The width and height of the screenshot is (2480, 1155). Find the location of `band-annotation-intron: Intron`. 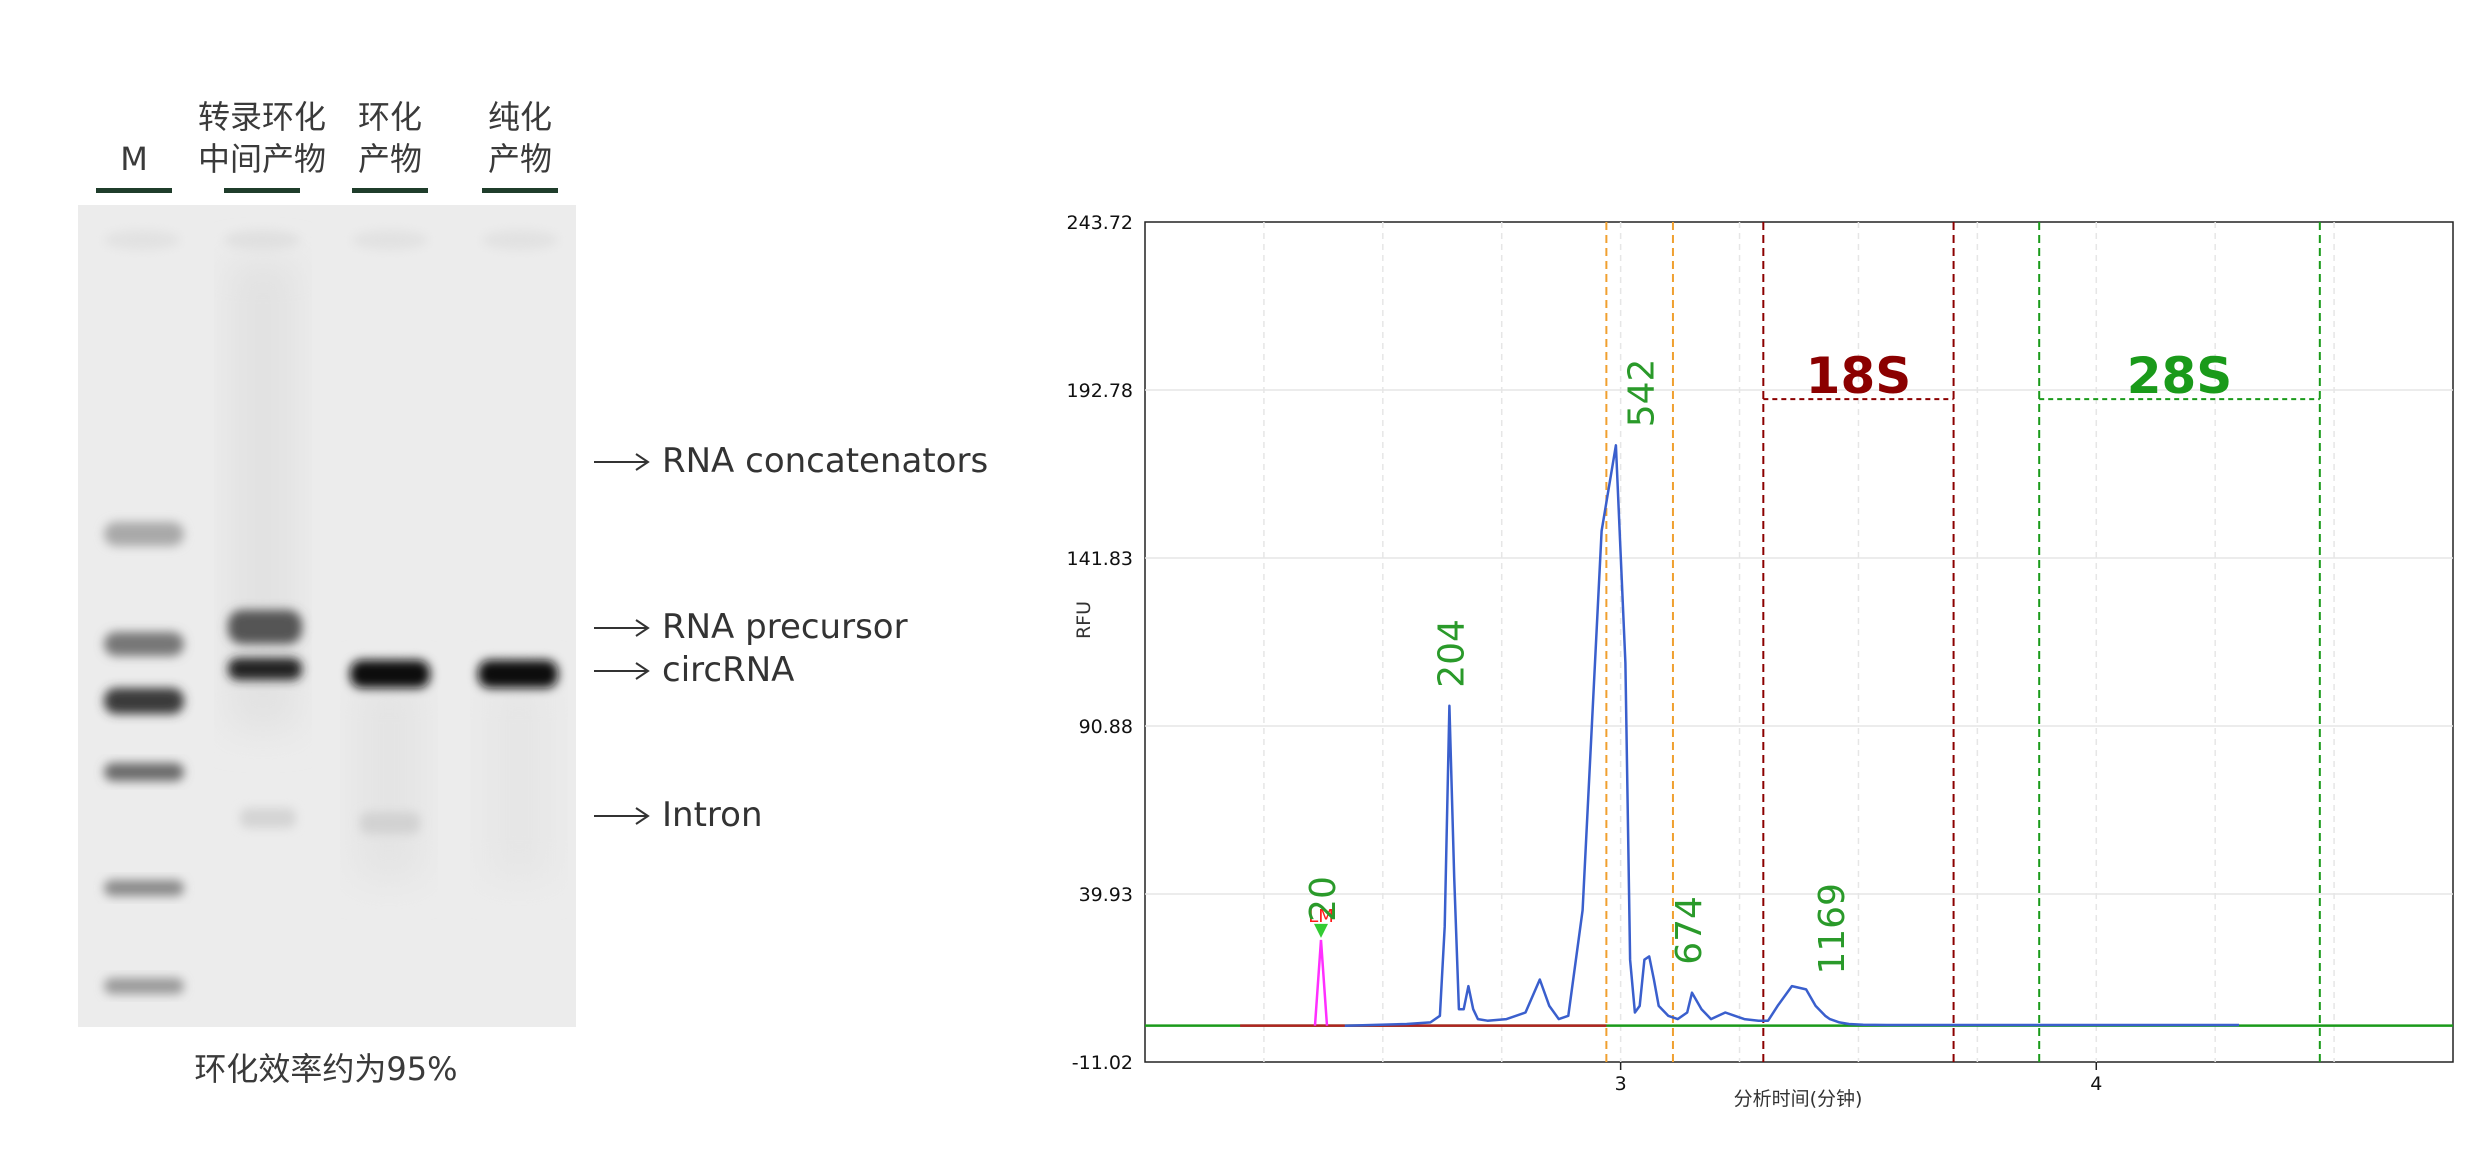

band-annotation-intron: Intron is located at coordinates (678, 815).